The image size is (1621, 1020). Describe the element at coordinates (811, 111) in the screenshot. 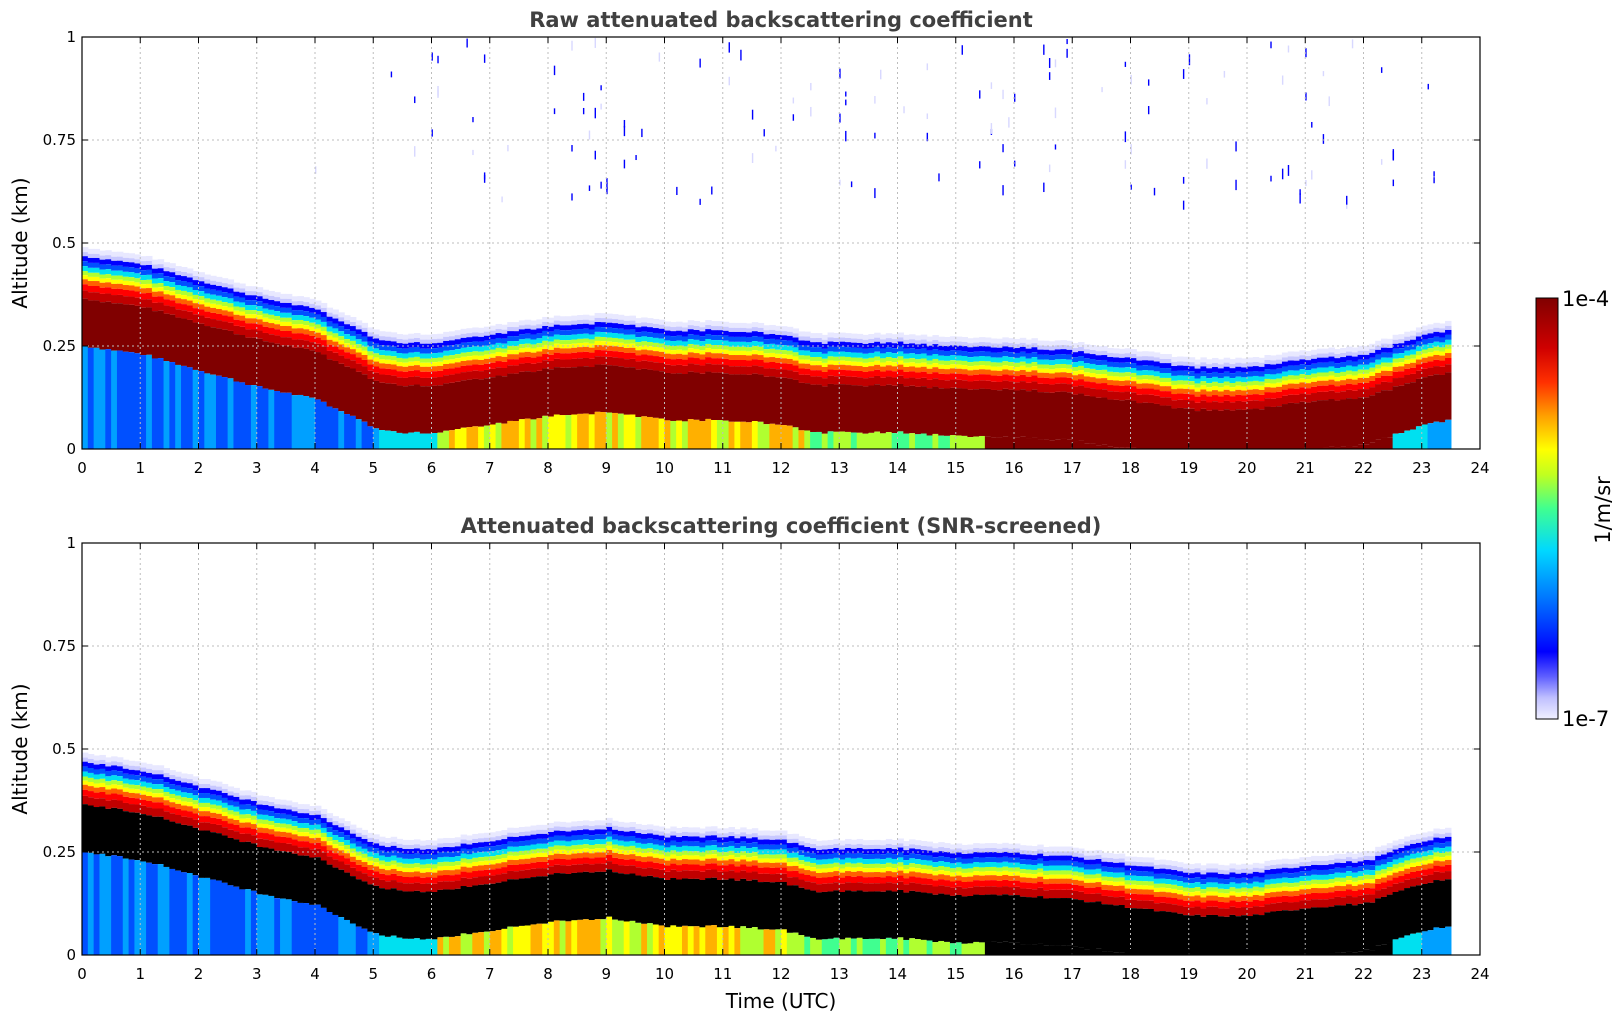

I see `panel-raw-noise` at that location.